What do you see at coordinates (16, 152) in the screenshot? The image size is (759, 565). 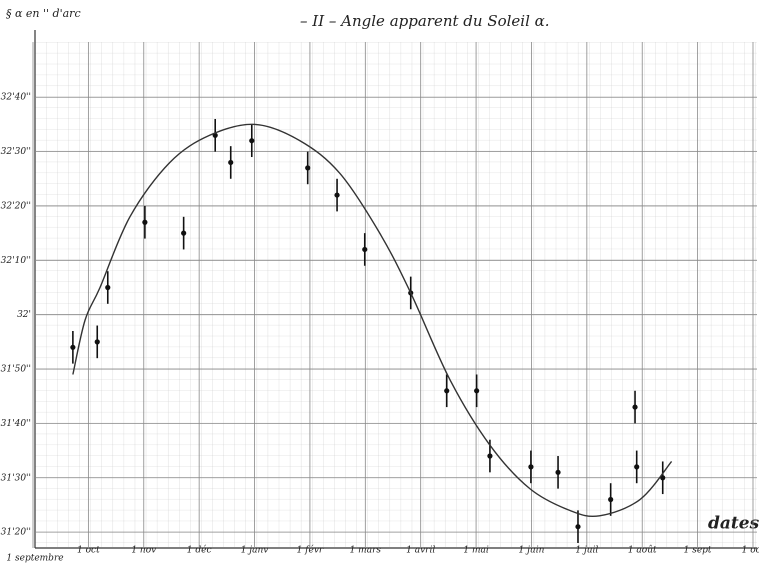 I see `y-tick-label: 32'30''` at bounding box center [16, 152].